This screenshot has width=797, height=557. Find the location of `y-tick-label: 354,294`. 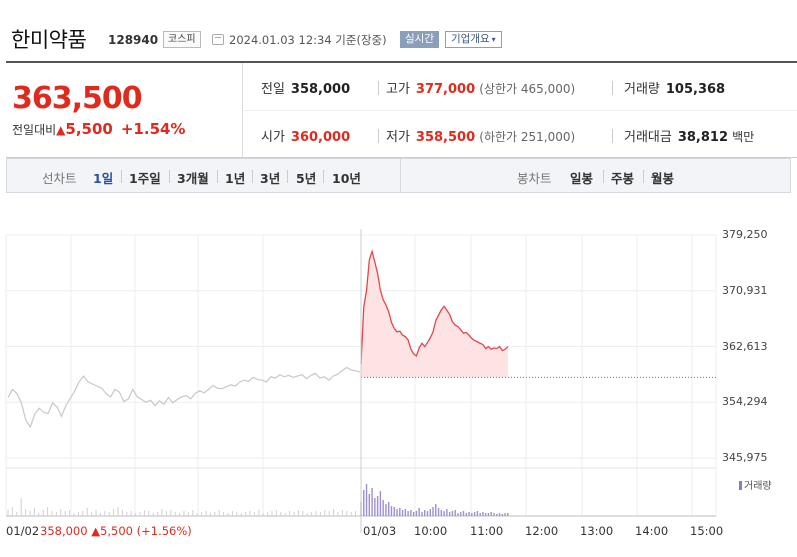

y-tick-label: 354,294 is located at coordinates (745, 402).